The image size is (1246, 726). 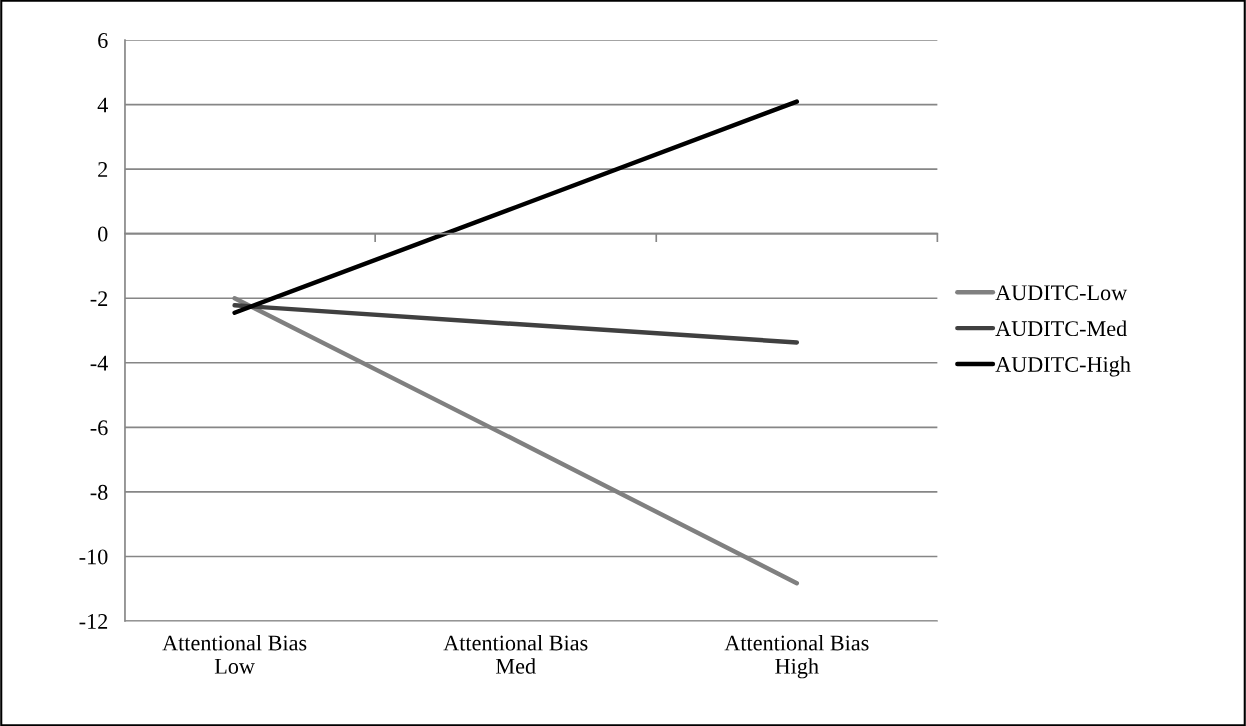 What do you see at coordinates (99, 492) in the screenshot?
I see `y-tick-label: -8` at bounding box center [99, 492].